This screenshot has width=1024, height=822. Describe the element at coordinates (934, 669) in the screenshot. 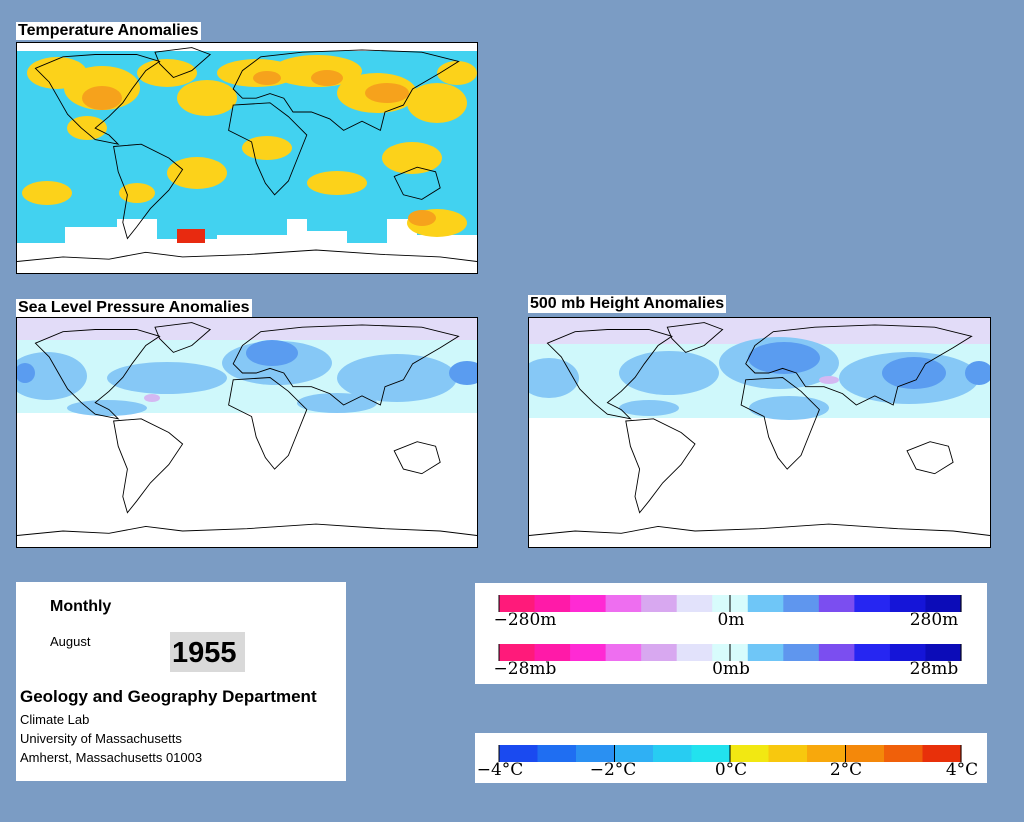

I see `pressure-legend-max: 28mb` at that location.